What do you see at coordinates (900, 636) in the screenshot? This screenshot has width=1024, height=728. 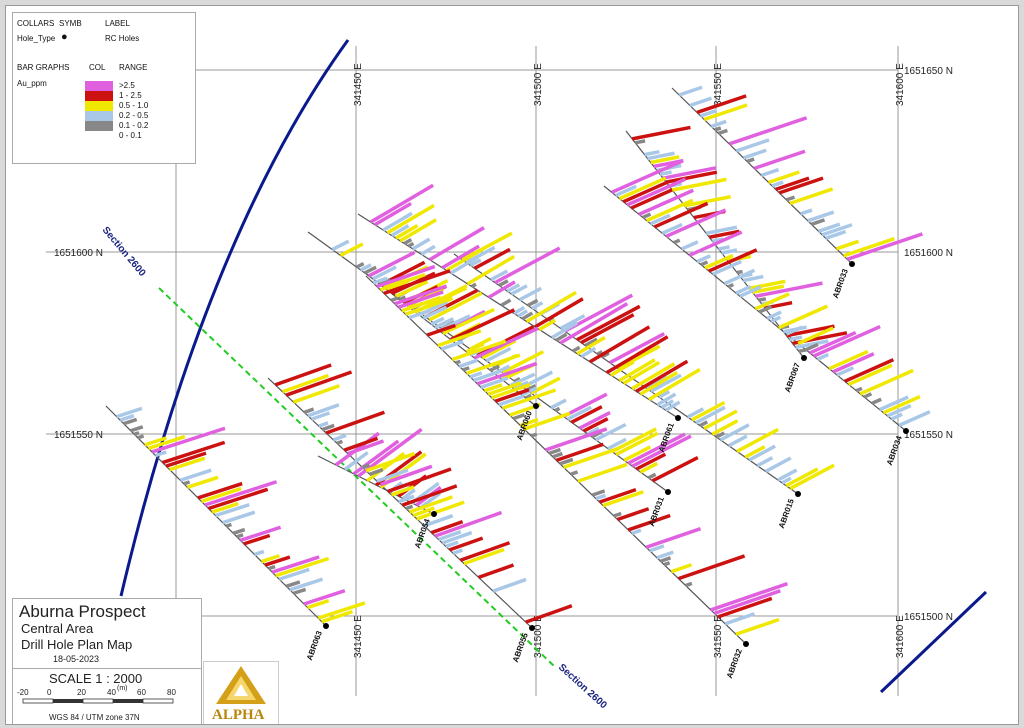 I see `easting-label: 341600 E` at bounding box center [900, 636].